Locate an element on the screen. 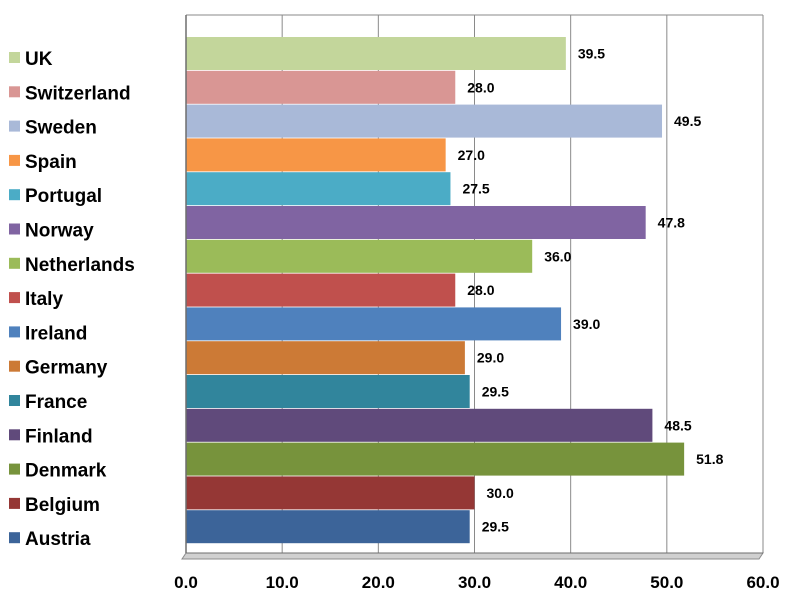 The image size is (798, 601). legend-label-belgium: Belgium is located at coordinates (62, 505).